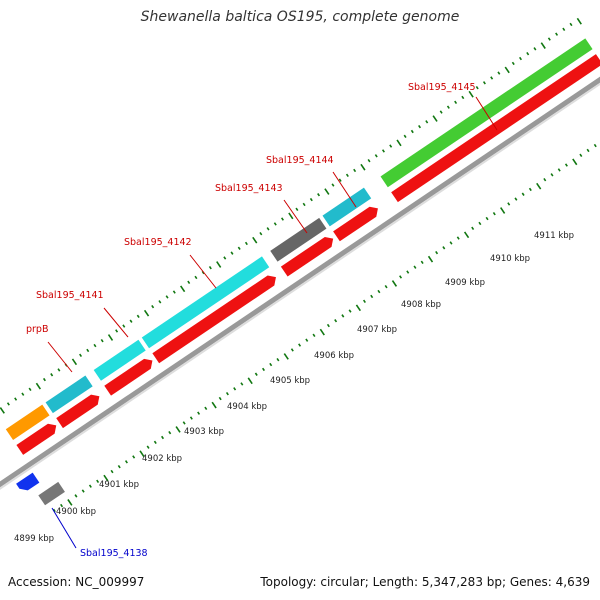  Describe the element at coordinates (37, 329) in the screenshot. I see `gene-label: prpB` at that location.